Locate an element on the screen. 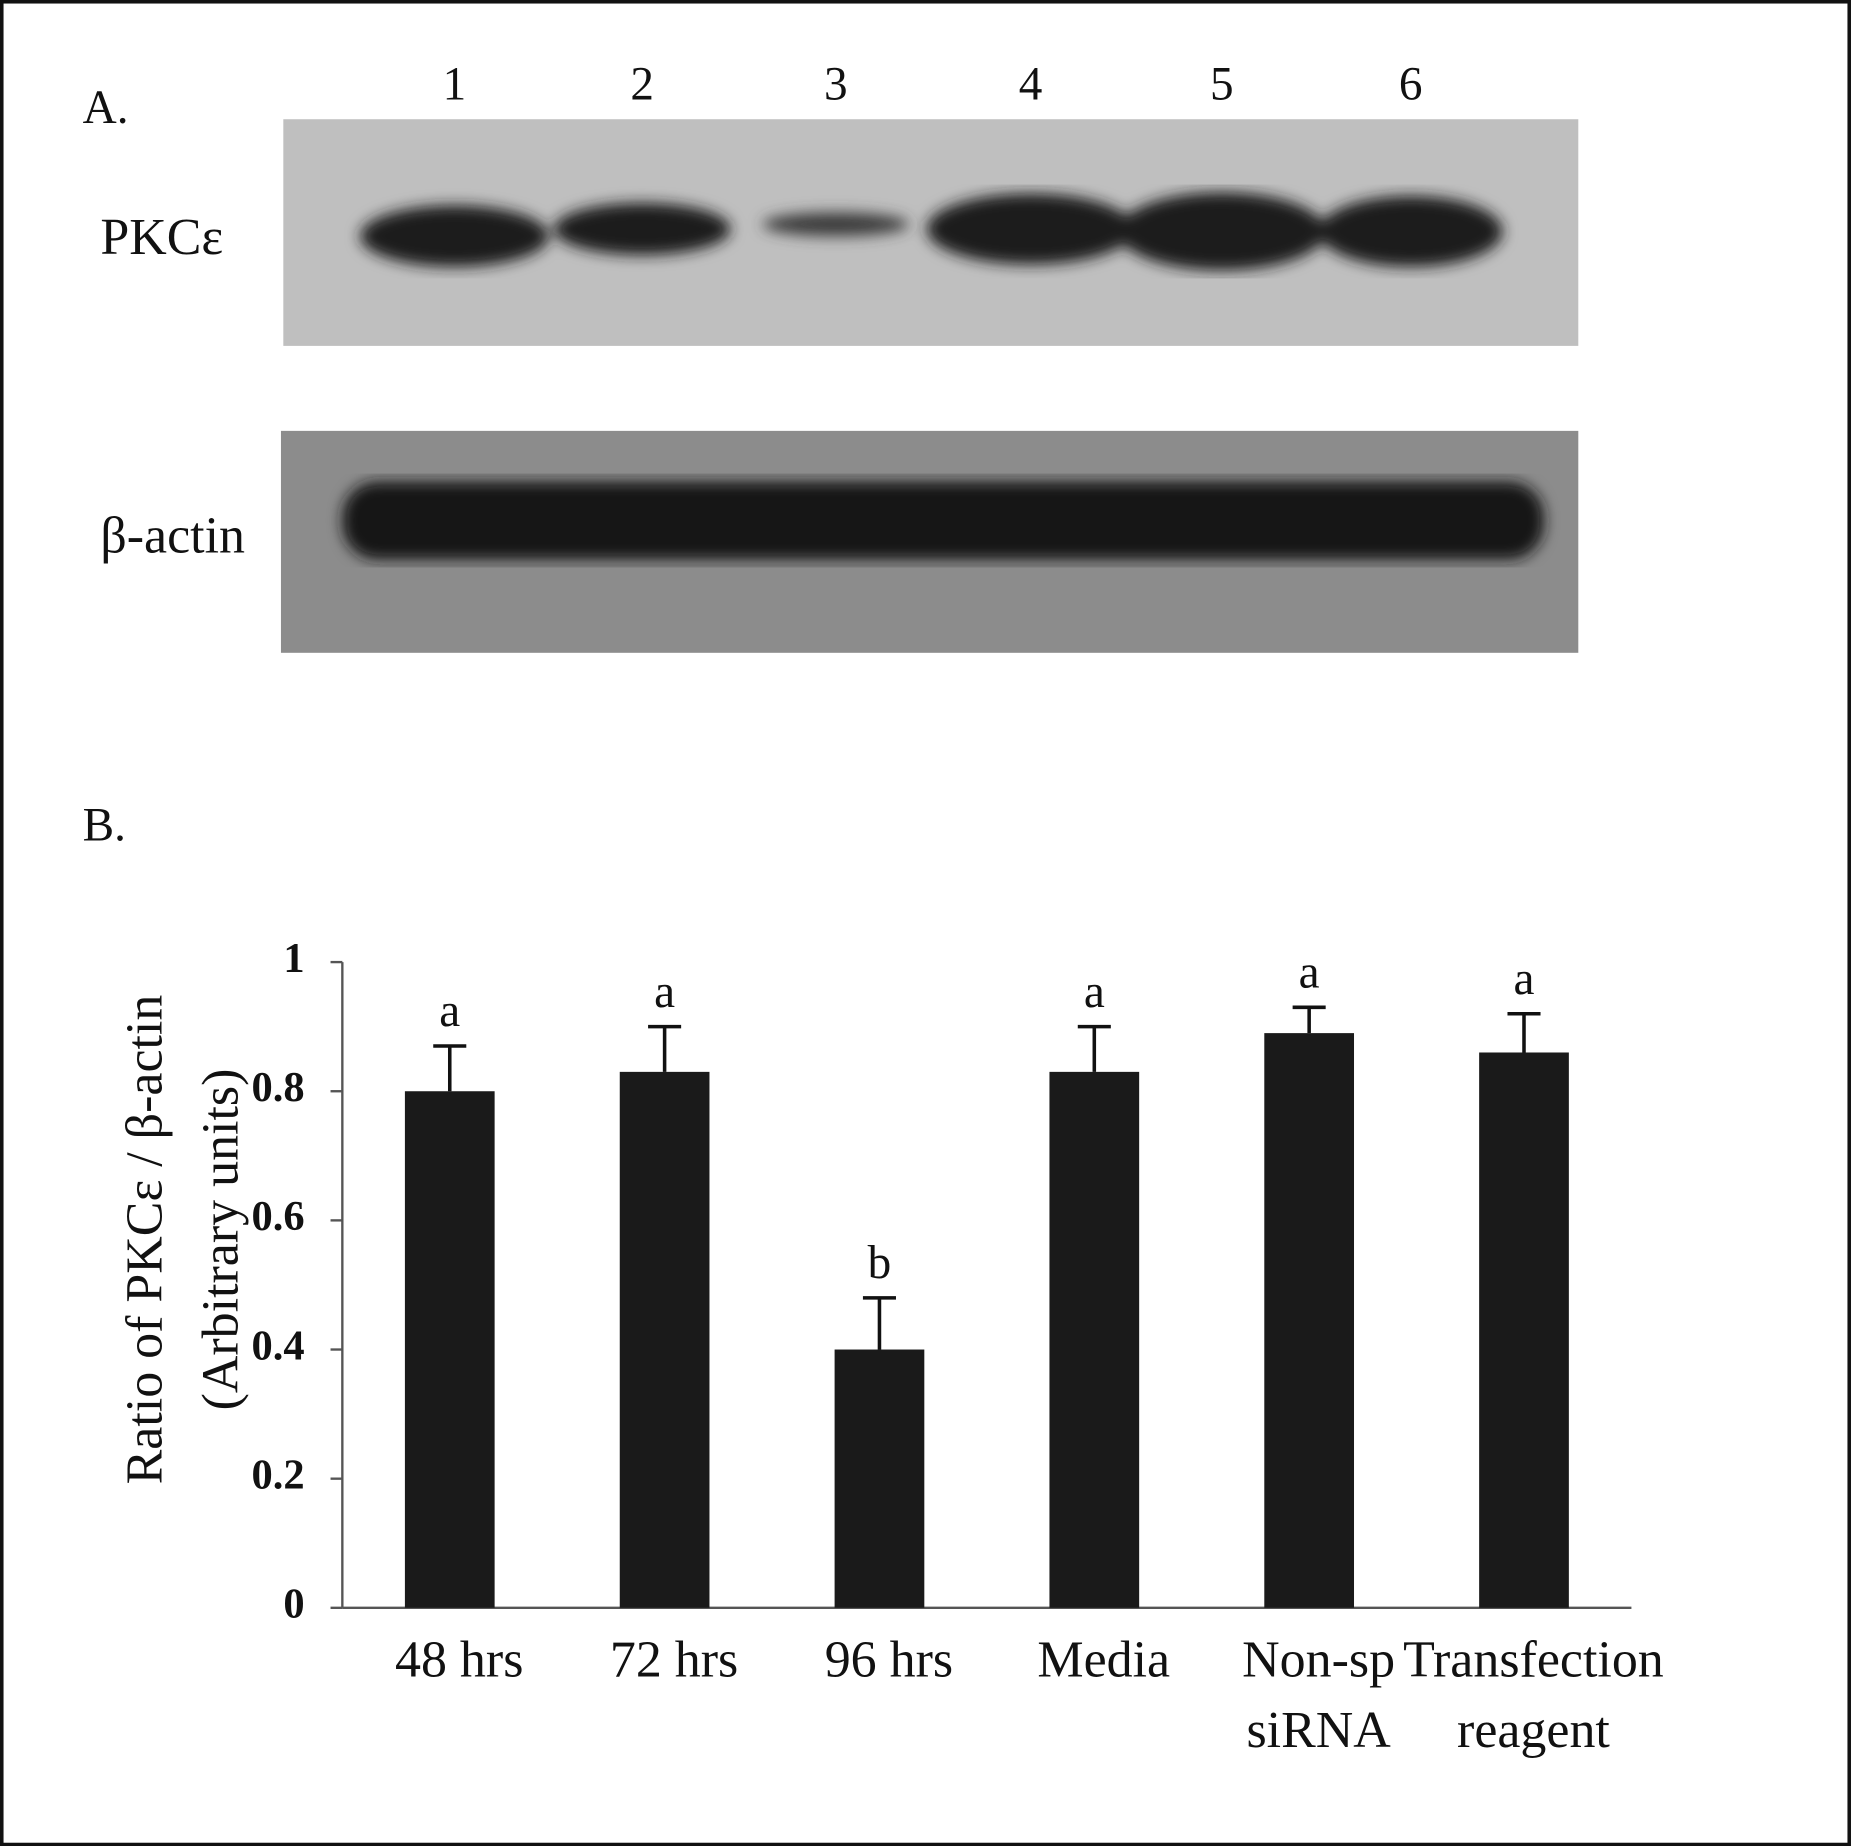 This screenshot has width=1851, height=1846. actin-bands is located at coordinates (943, 520).